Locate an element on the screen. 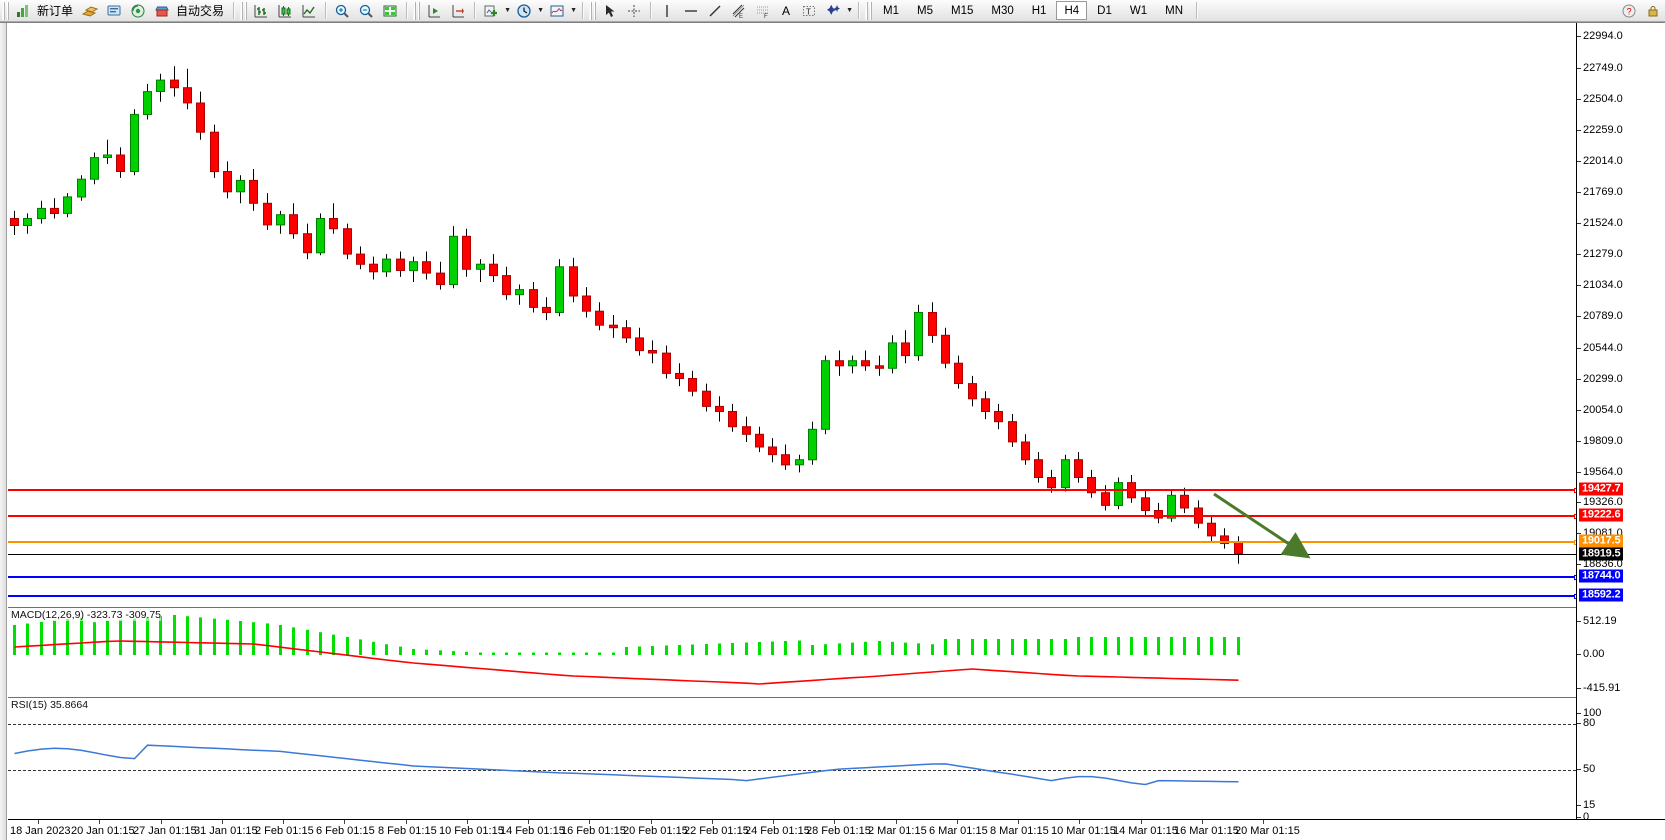 Image resolution: width=1665 pixels, height=840 pixels. cursor-icon is located at coordinates (610, 10).